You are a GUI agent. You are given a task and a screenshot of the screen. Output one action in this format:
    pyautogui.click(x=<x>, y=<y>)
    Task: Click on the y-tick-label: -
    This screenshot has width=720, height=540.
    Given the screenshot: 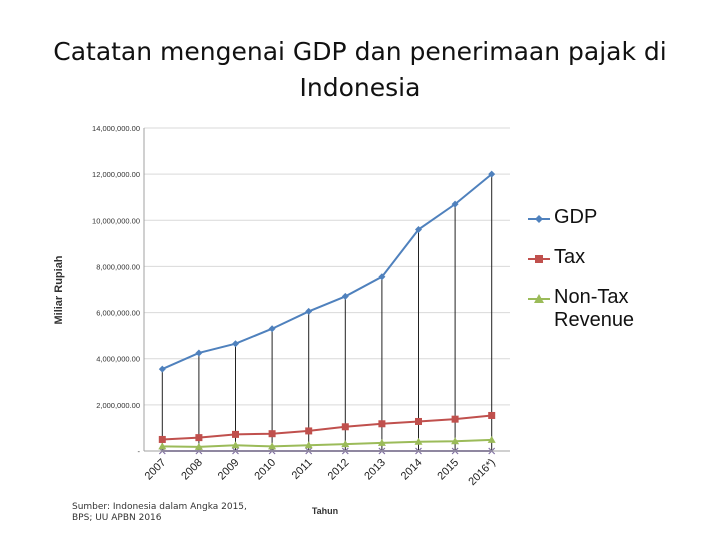 What is the action you would take?
    pyautogui.click(x=139, y=451)
    